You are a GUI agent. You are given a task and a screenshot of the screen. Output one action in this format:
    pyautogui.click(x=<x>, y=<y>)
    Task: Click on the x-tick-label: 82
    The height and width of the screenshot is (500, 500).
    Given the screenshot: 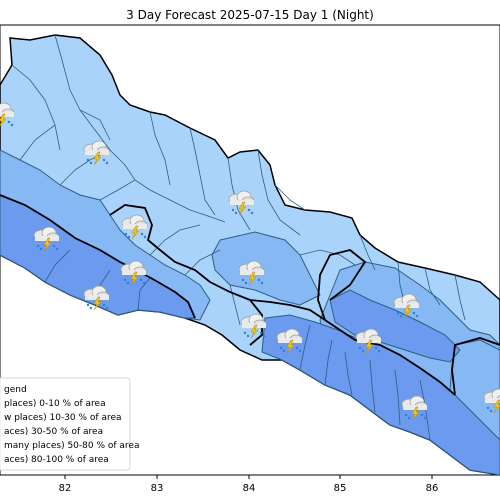 What is the action you would take?
    pyautogui.click(x=65, y=488)
    